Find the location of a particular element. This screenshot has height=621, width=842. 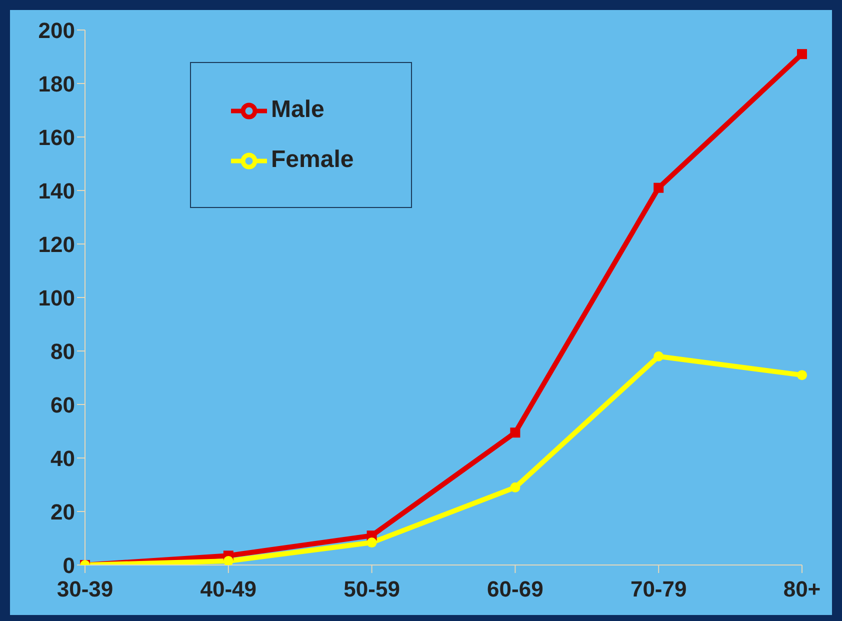

y-tick-label: 160 is located at coordinates (56, 137).